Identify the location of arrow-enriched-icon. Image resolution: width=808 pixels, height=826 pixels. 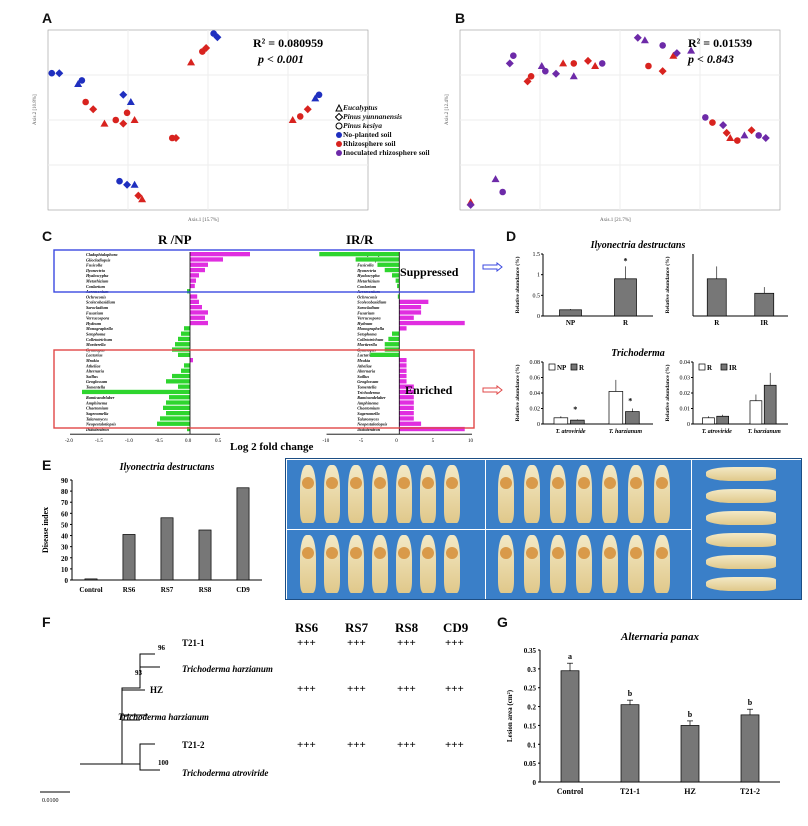
(492, 390).